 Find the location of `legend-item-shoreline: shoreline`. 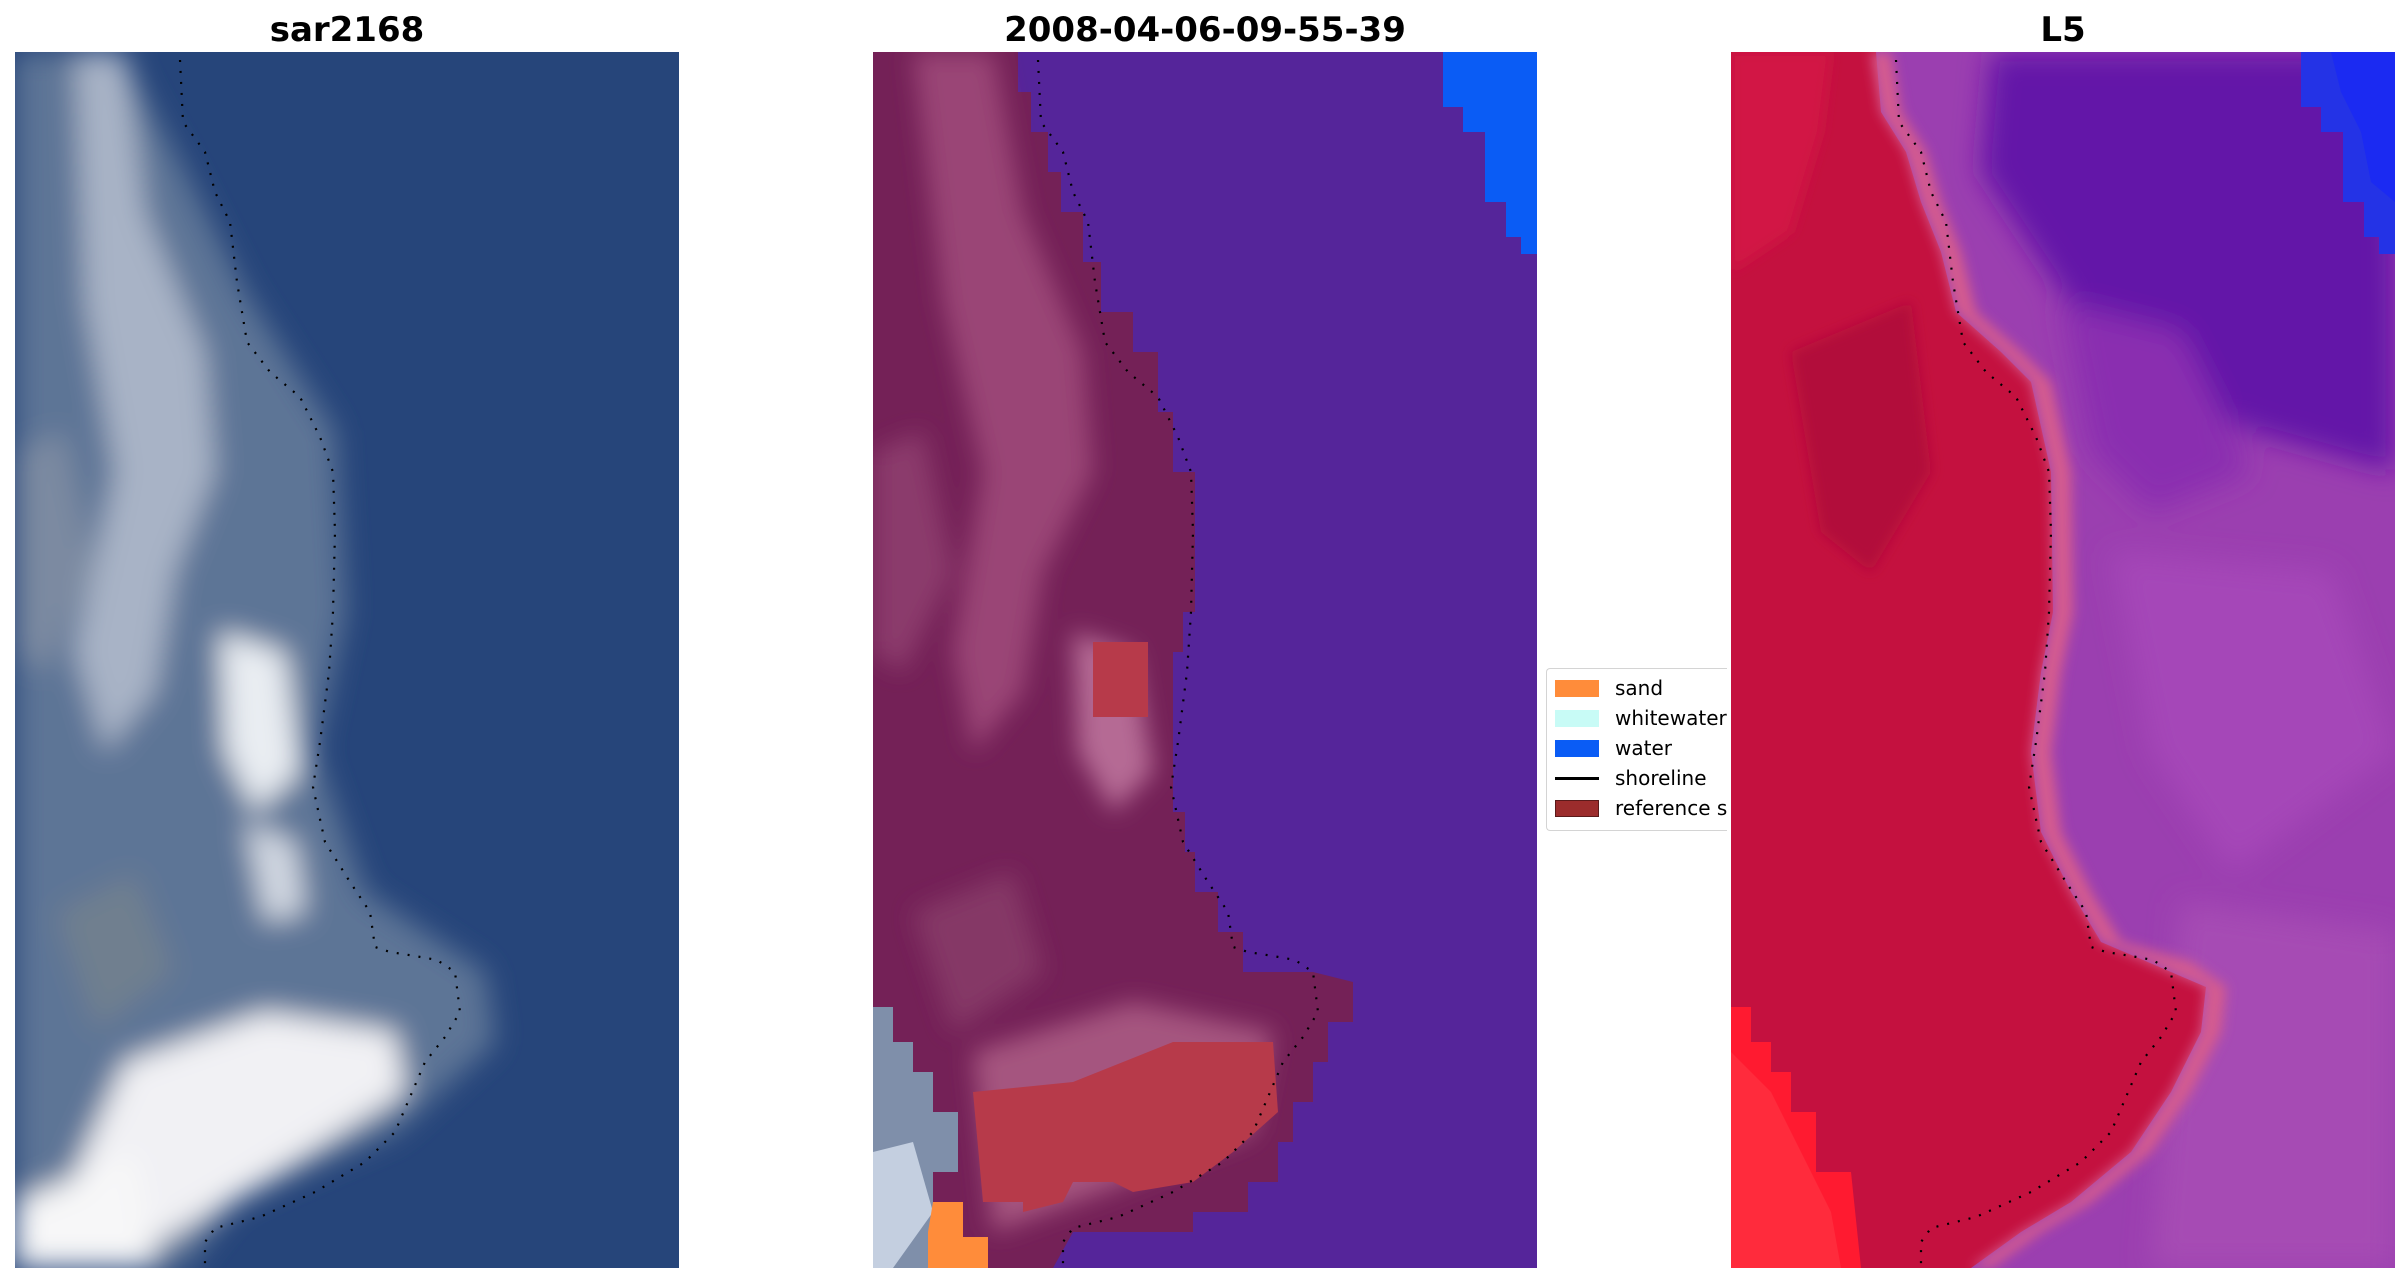

legend-item-shoreline: shoreline is located at coordinates (1631, 778).